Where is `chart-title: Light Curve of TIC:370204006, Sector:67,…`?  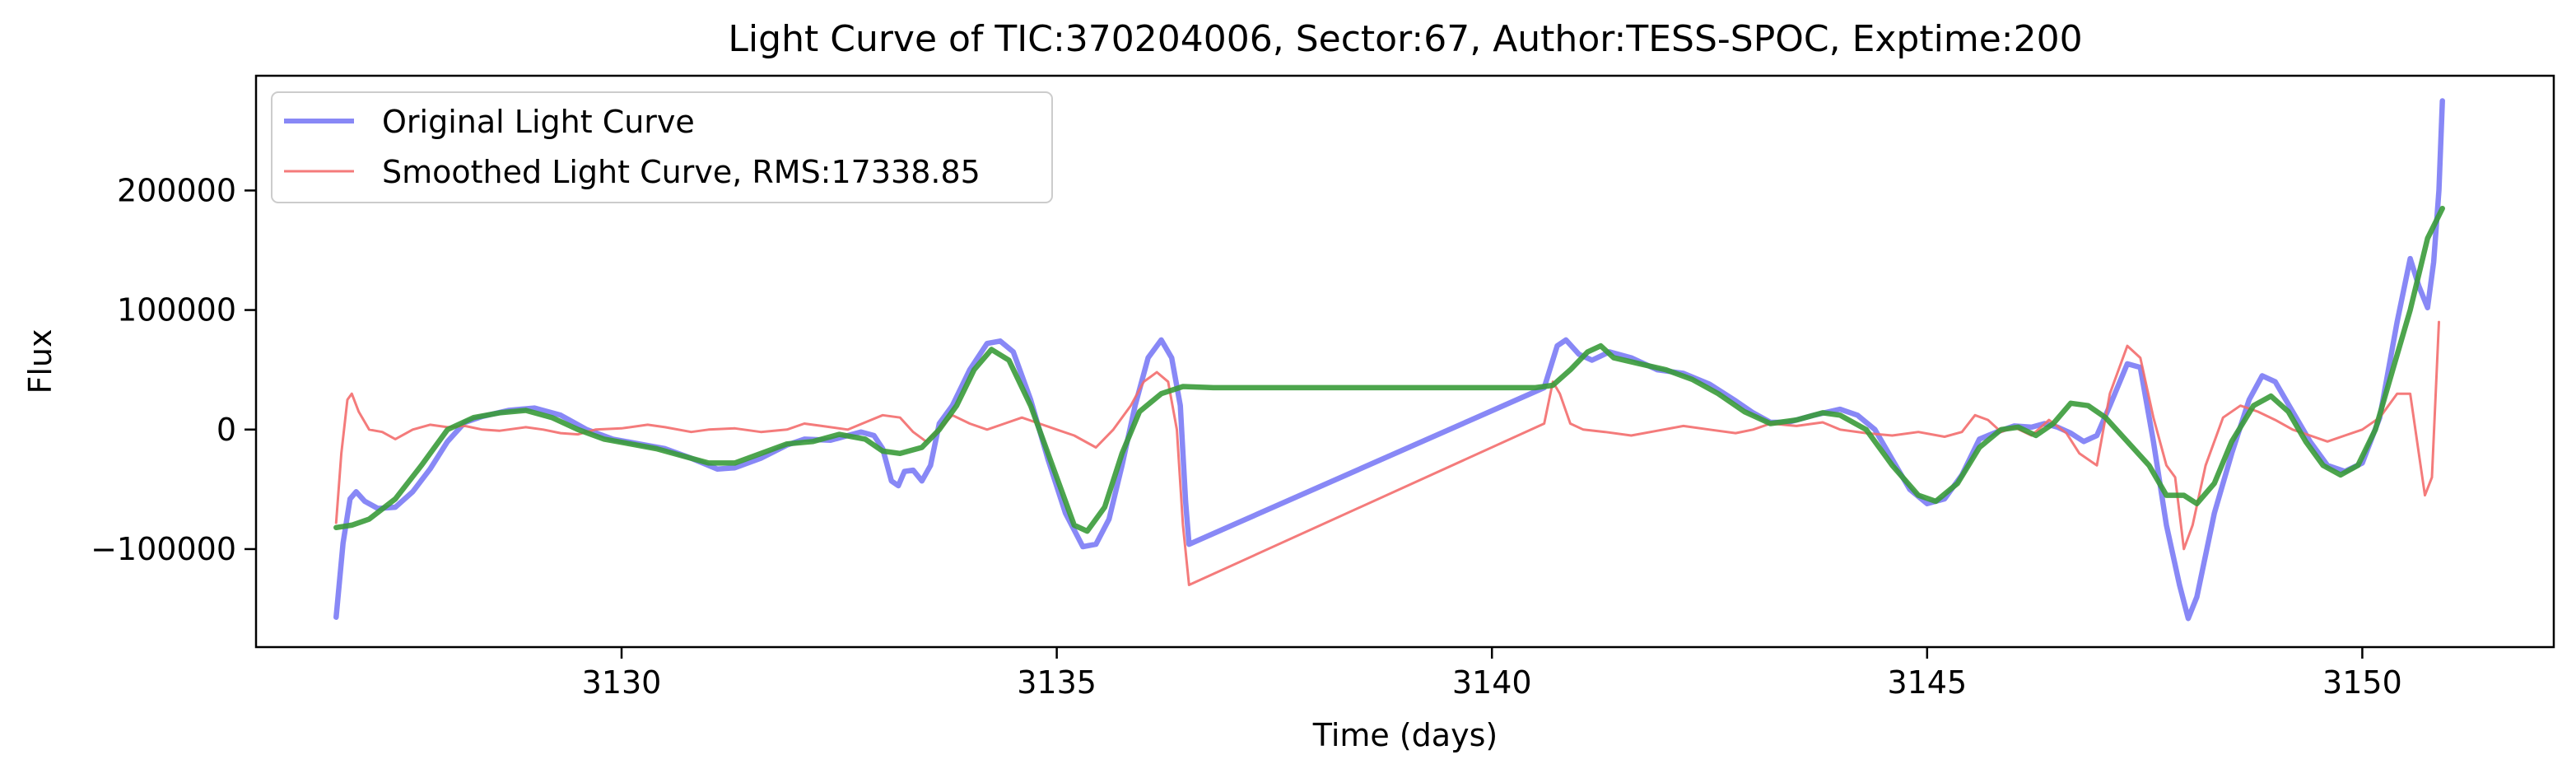 chart-title: Light Curve of TIC:370204006, Sector:67,… is located at coordinates (1405, 39).